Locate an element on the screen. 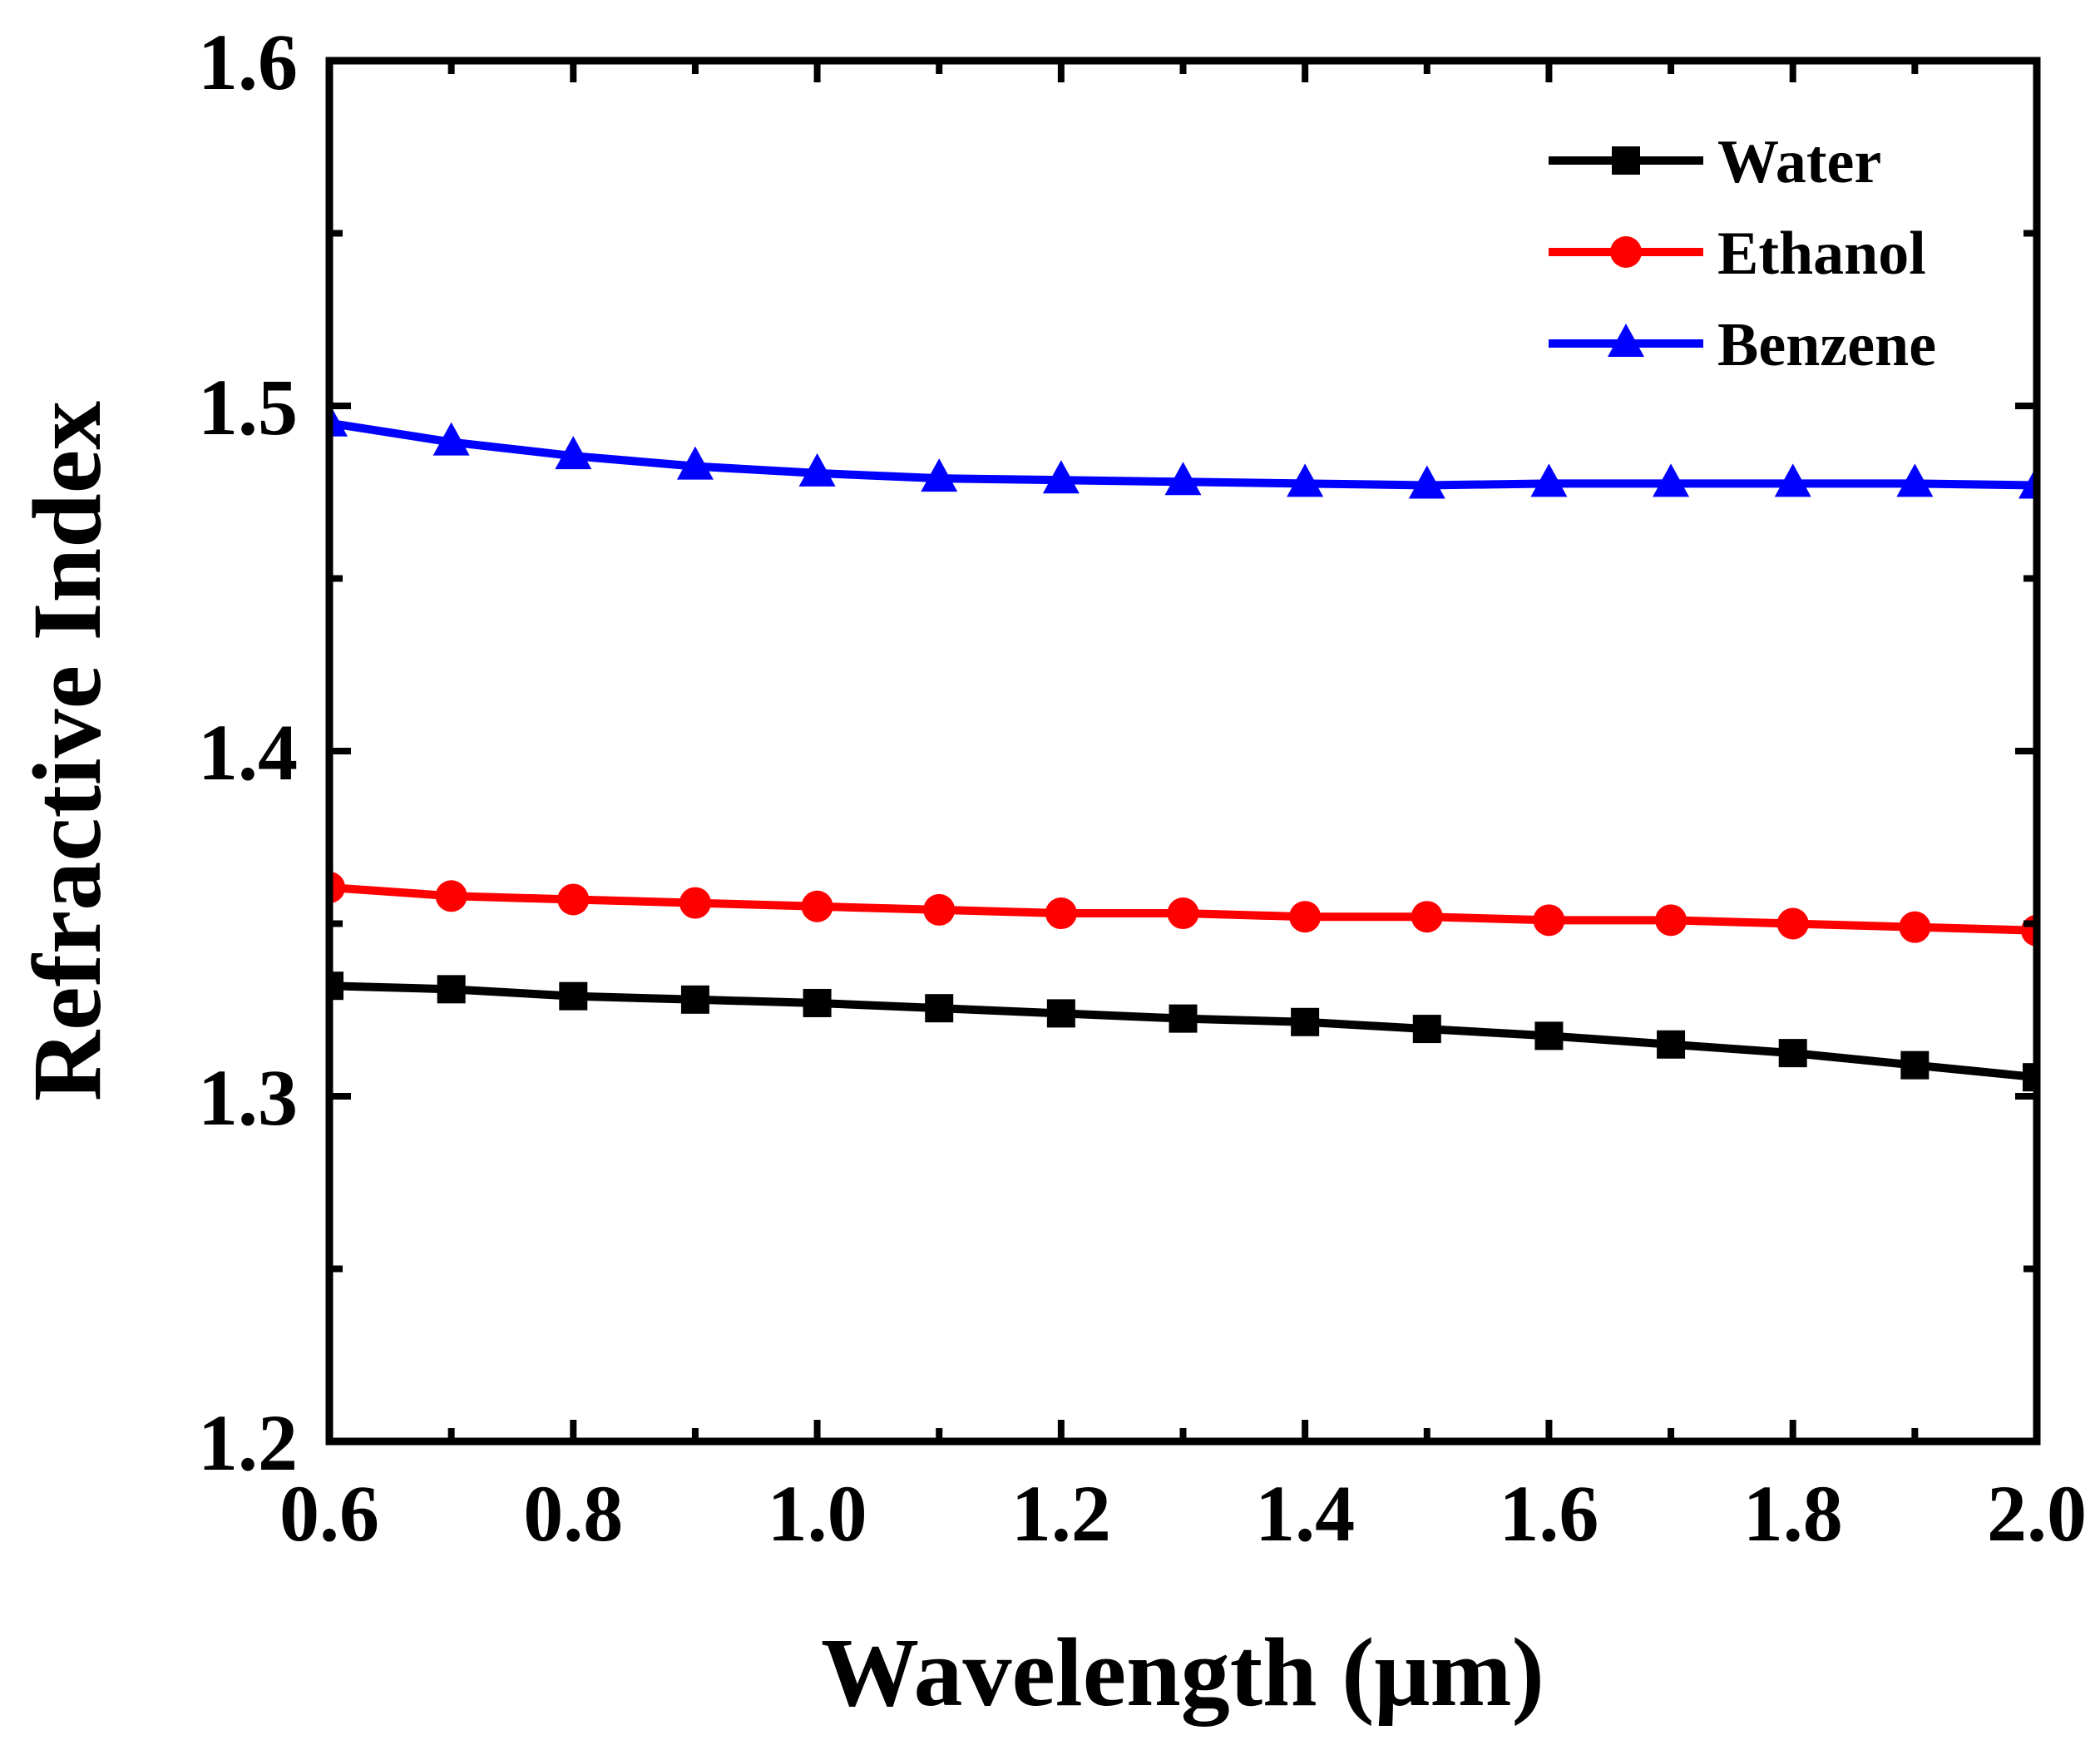 This screenshot has width=2100, height=1750. x-axis-title: Wavelength (μm) is located at coordinates (1182, 1672).